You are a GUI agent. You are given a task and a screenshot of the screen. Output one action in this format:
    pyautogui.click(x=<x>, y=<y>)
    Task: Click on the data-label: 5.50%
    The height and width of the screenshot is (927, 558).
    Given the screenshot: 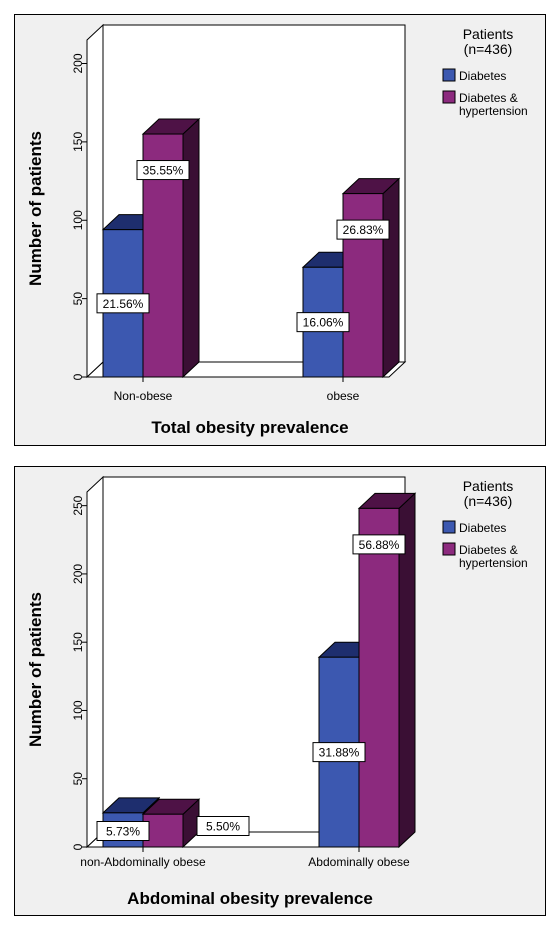 What is the action you would take?
    pyautogui.click(x=223, y=827)
    